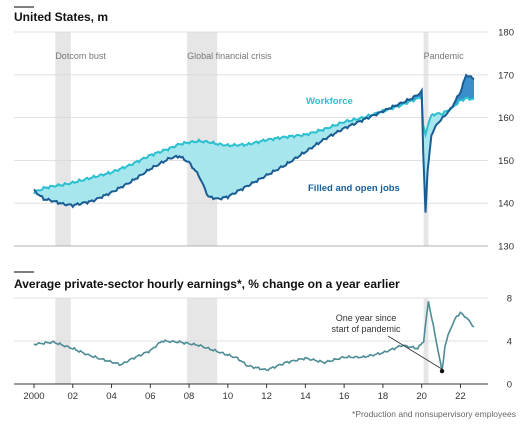 The image size is (526, 426). Describe the element at coordinates (506, 247) in the screenshot. I see `p1-ytick-0: 130` at that location.